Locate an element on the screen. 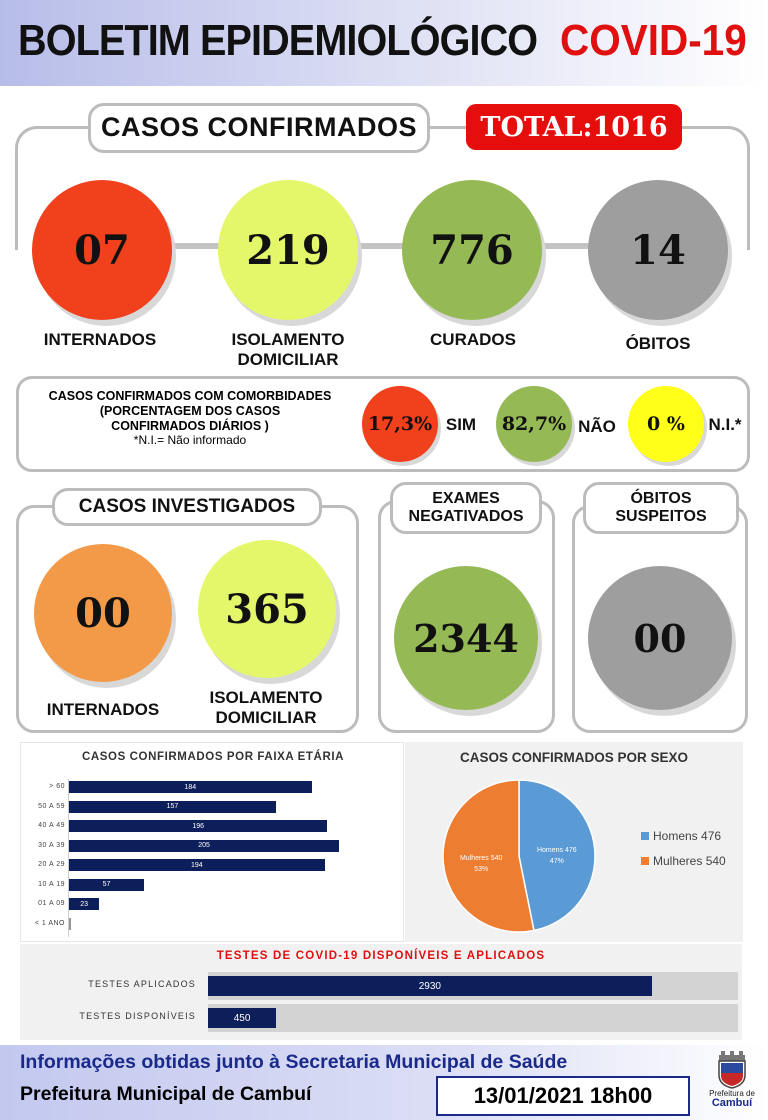  investigated-hospitalized-label: INTERNADOS is located at coordinates (103, 709).